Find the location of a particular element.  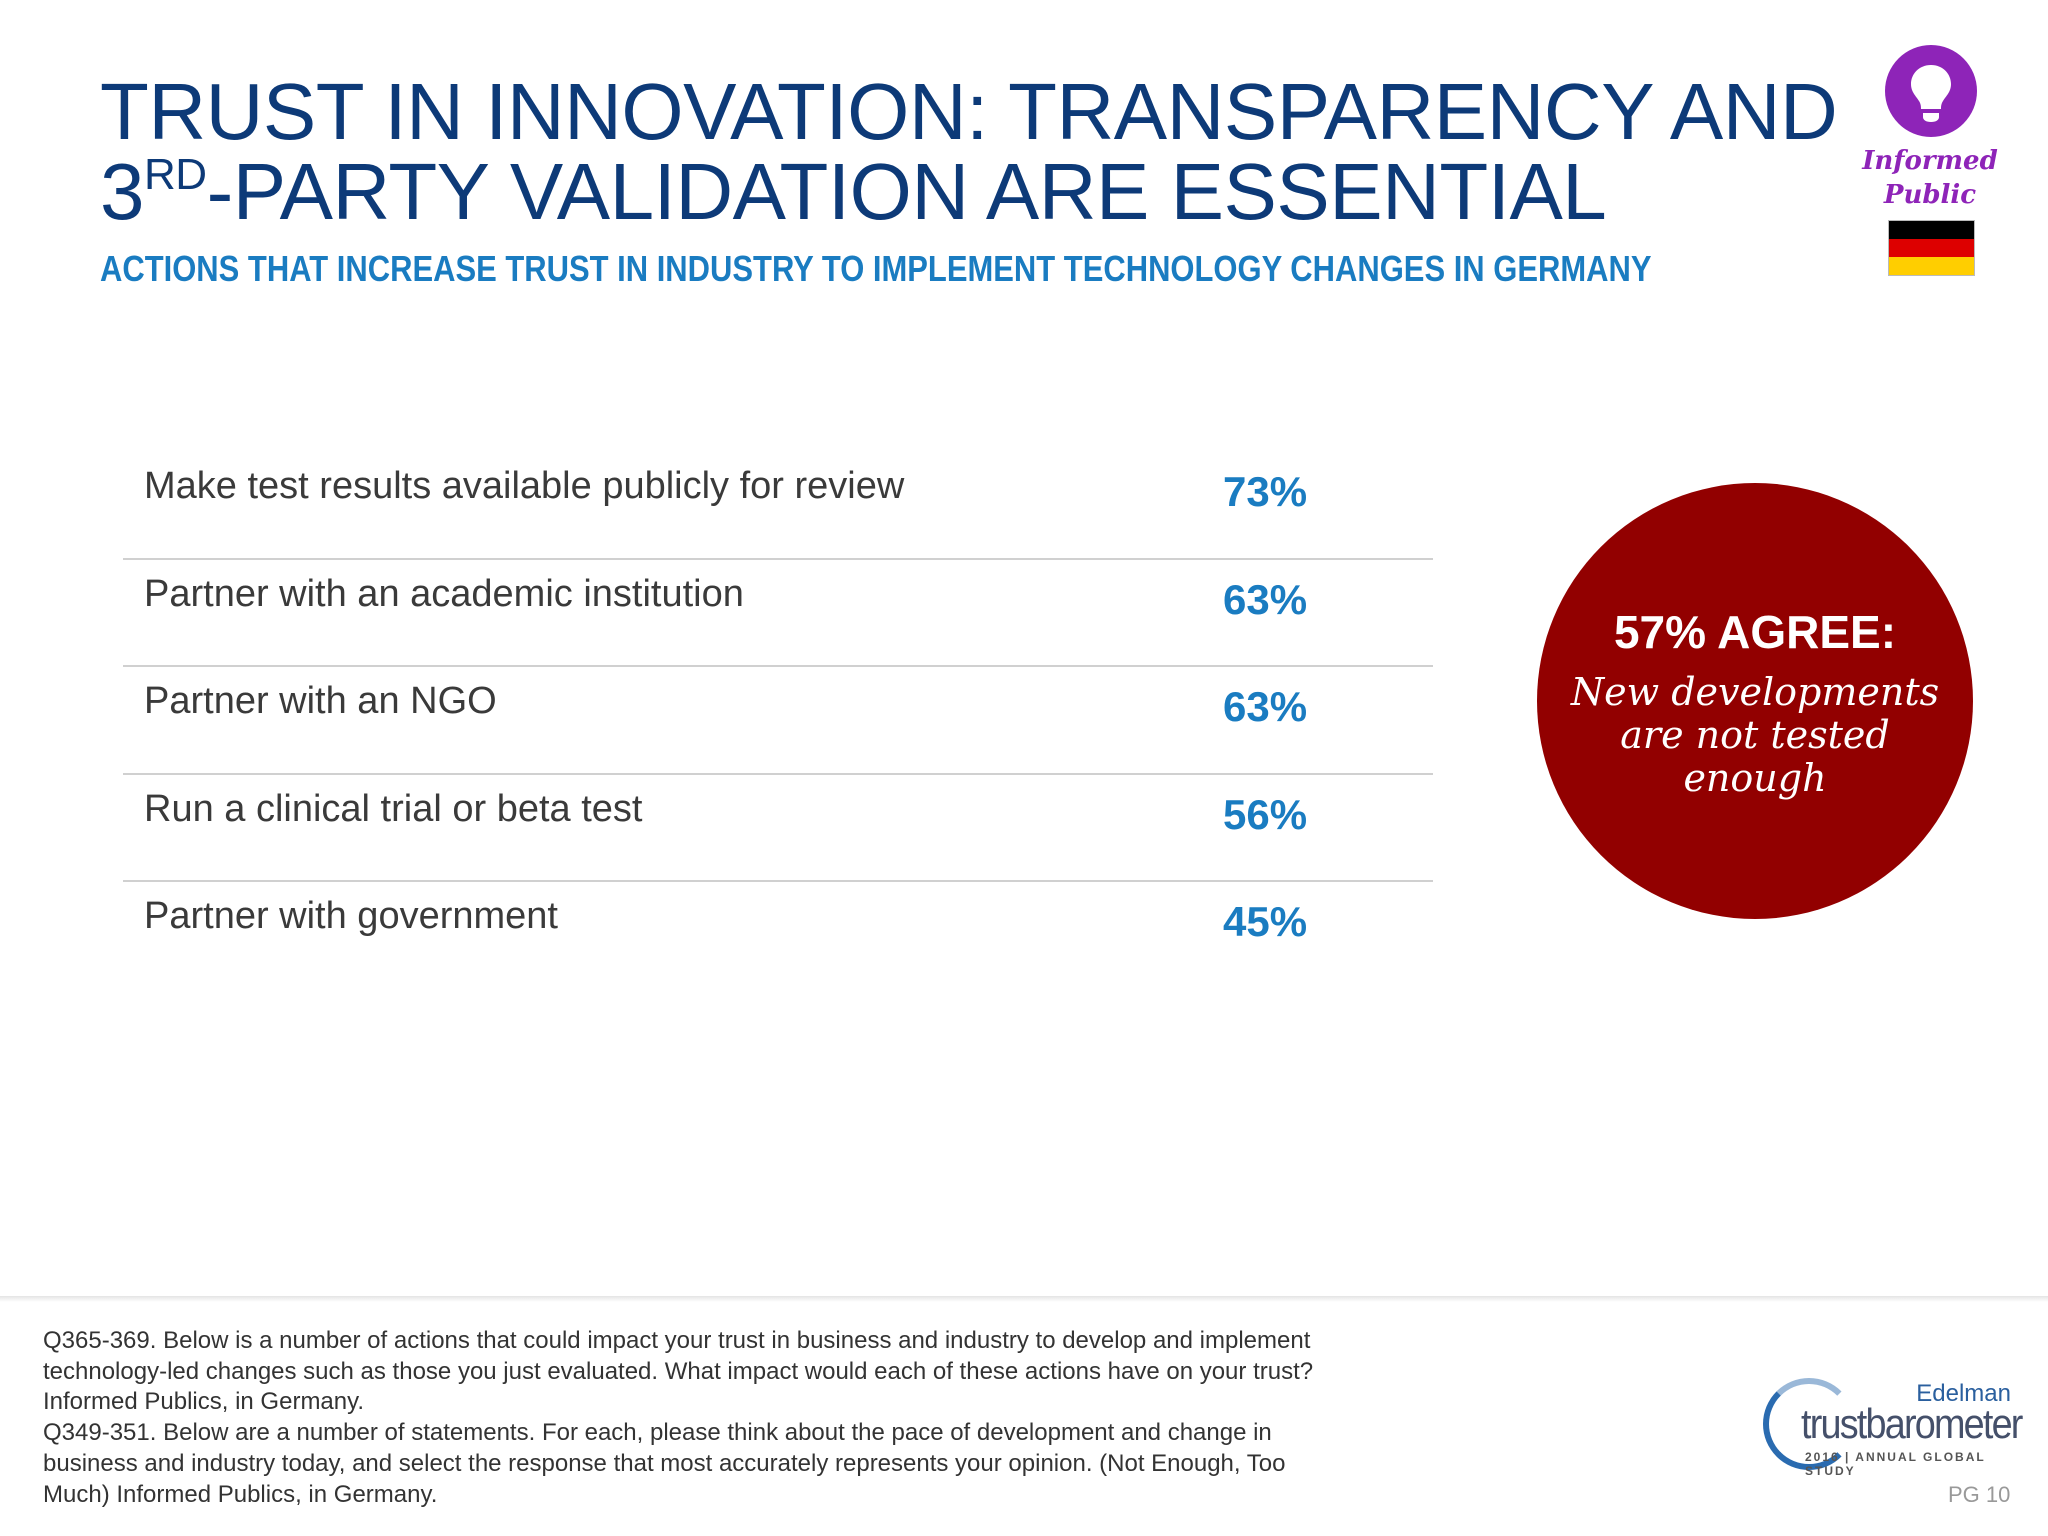

lightbulb-icon is located at coordinates (1931, 91).